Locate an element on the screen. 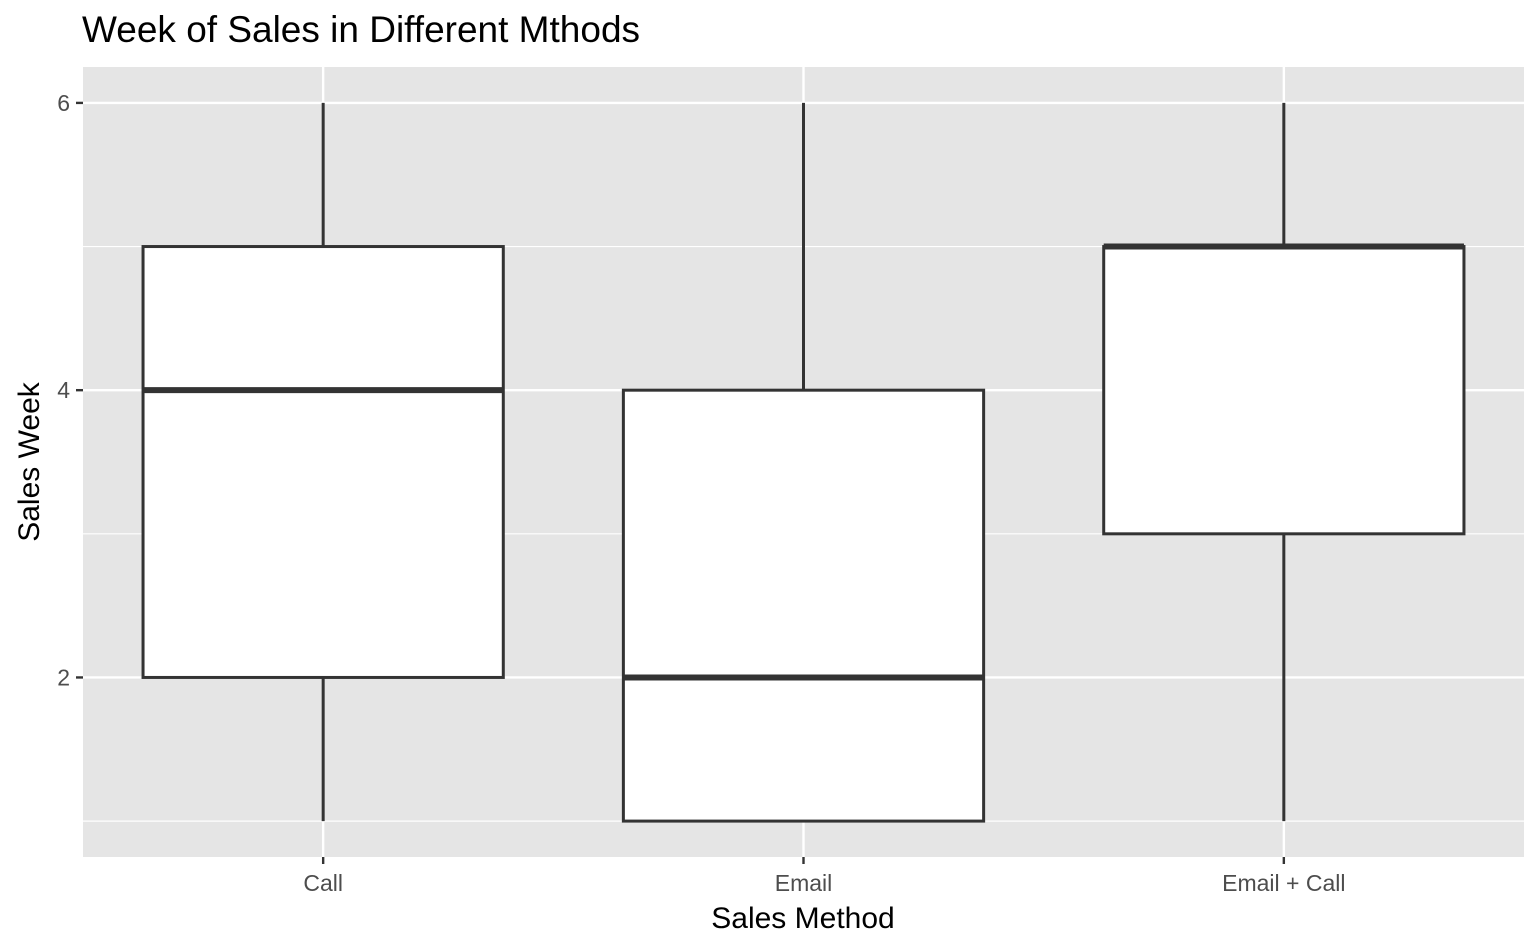 This screenshot has width=1540, height=951. x-tick-label: Call is located at coordinates (323, 883).